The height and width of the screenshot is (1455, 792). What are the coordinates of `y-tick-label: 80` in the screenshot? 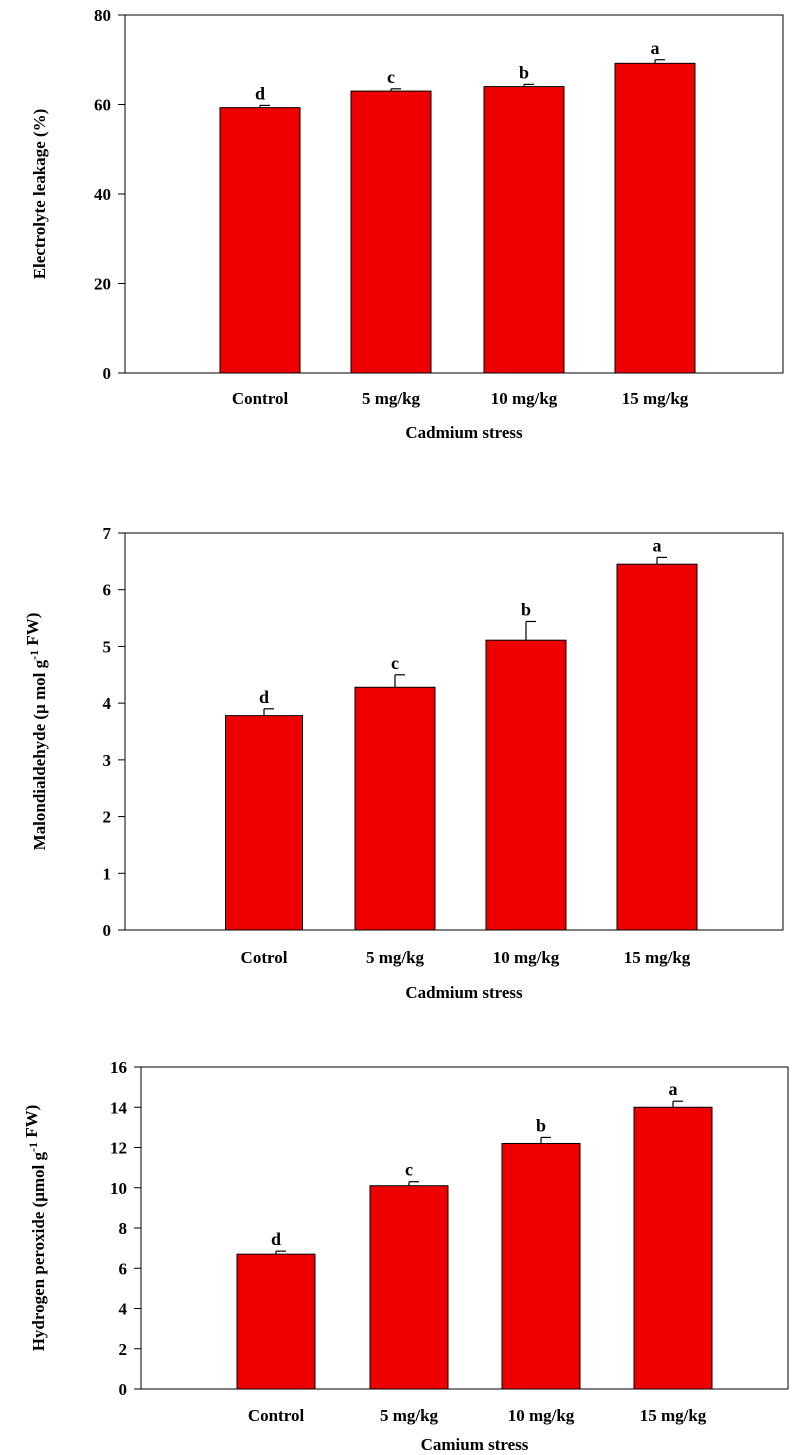 It's located at (102, 15).